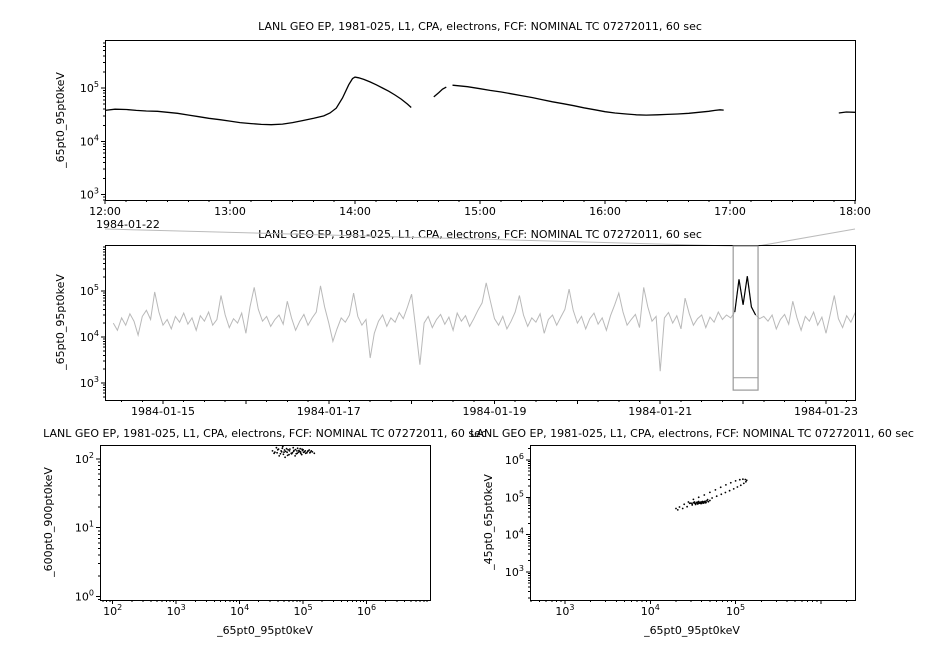 The width and height of the screenshot is (926, 647). Describe the element at coordinates (303, 610) in the screenshot. I see `scatter-left-x-axis-tick-label: 10⁵` at that location.